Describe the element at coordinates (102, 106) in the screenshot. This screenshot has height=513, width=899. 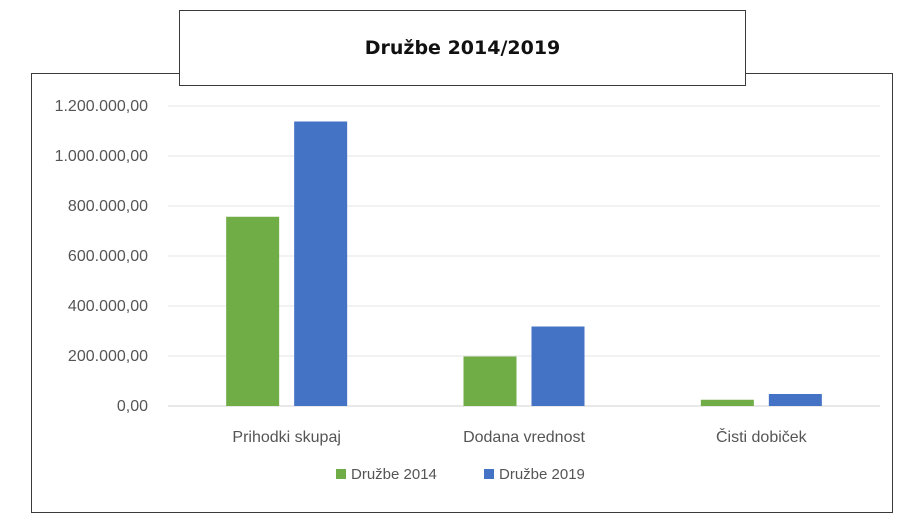
I see `y-tick-label: 1.200.000,00` at that location.